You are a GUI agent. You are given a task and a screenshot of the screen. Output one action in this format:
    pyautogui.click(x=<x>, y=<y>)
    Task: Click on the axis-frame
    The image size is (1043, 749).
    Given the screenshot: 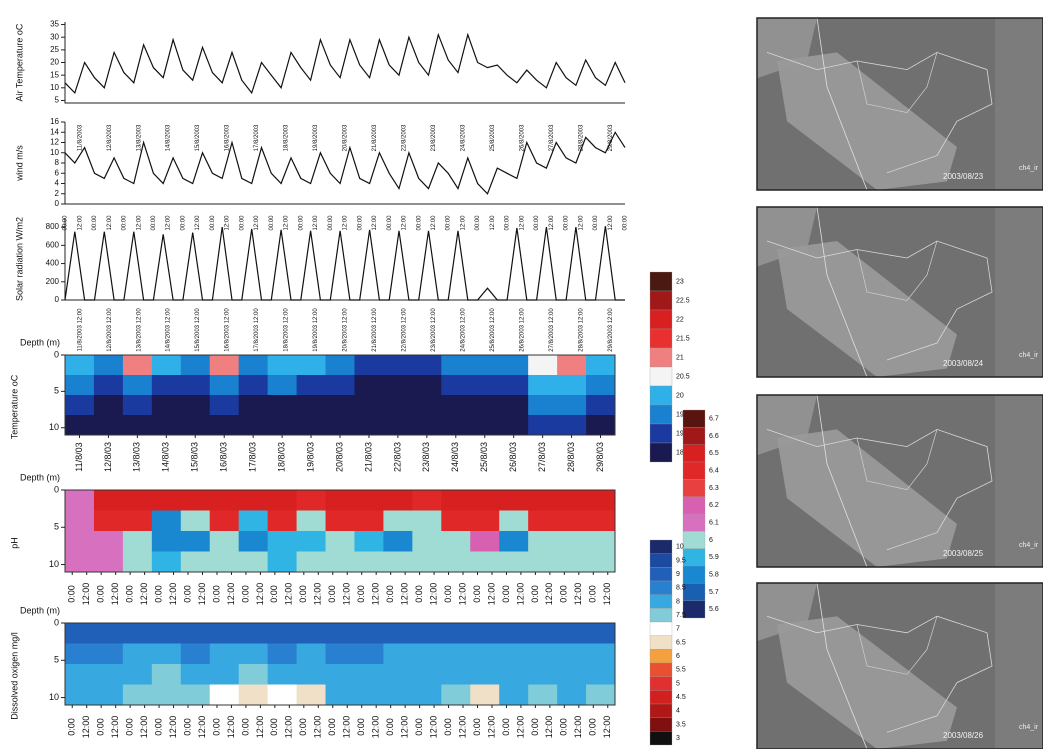 What is the action you would take?
    pyautogui.click(x=344, y=63)
    